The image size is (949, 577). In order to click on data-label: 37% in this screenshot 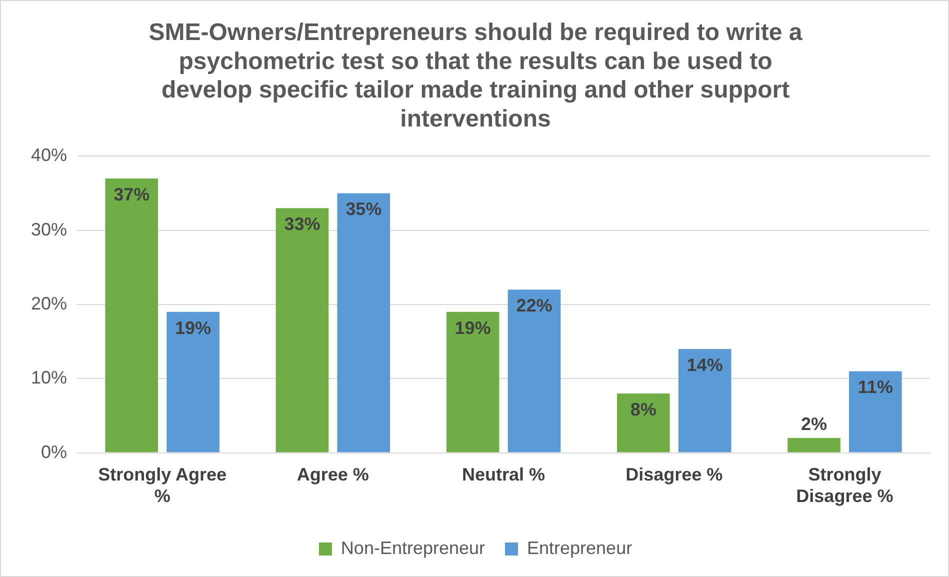, I will do `click(132, 194)`.